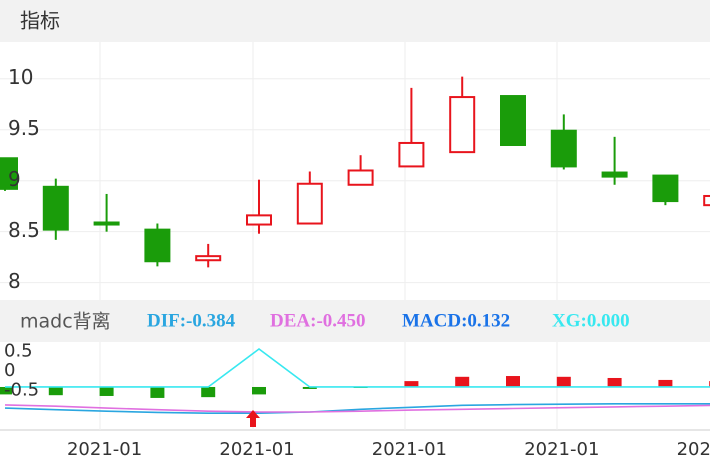 The height and width of the screenshot is (472, 710). What do you see at coordinates (253, 418) in the screenshot?
I see `signal-arrow` at bounding box center [253, 418].